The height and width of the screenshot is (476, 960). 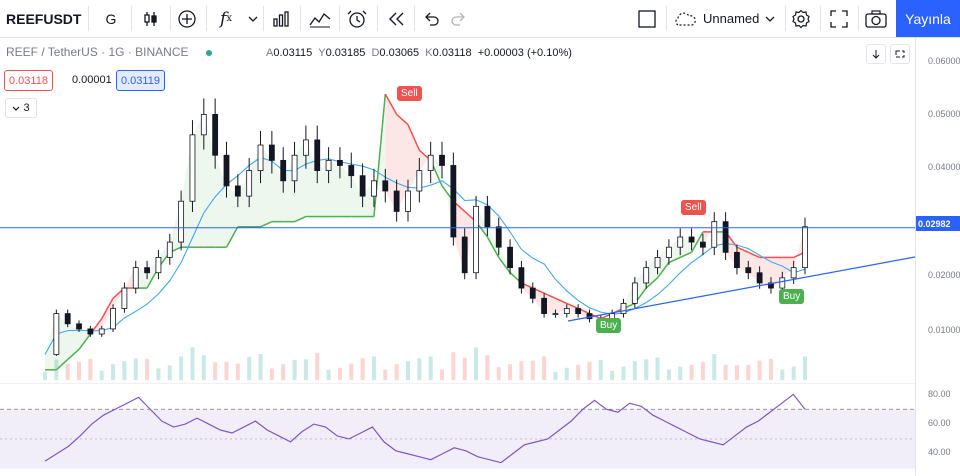 What do you see at coordinates (253, 18) in the screenshot?
I see `chevron-down-icon` at bounding box center [253, 18].